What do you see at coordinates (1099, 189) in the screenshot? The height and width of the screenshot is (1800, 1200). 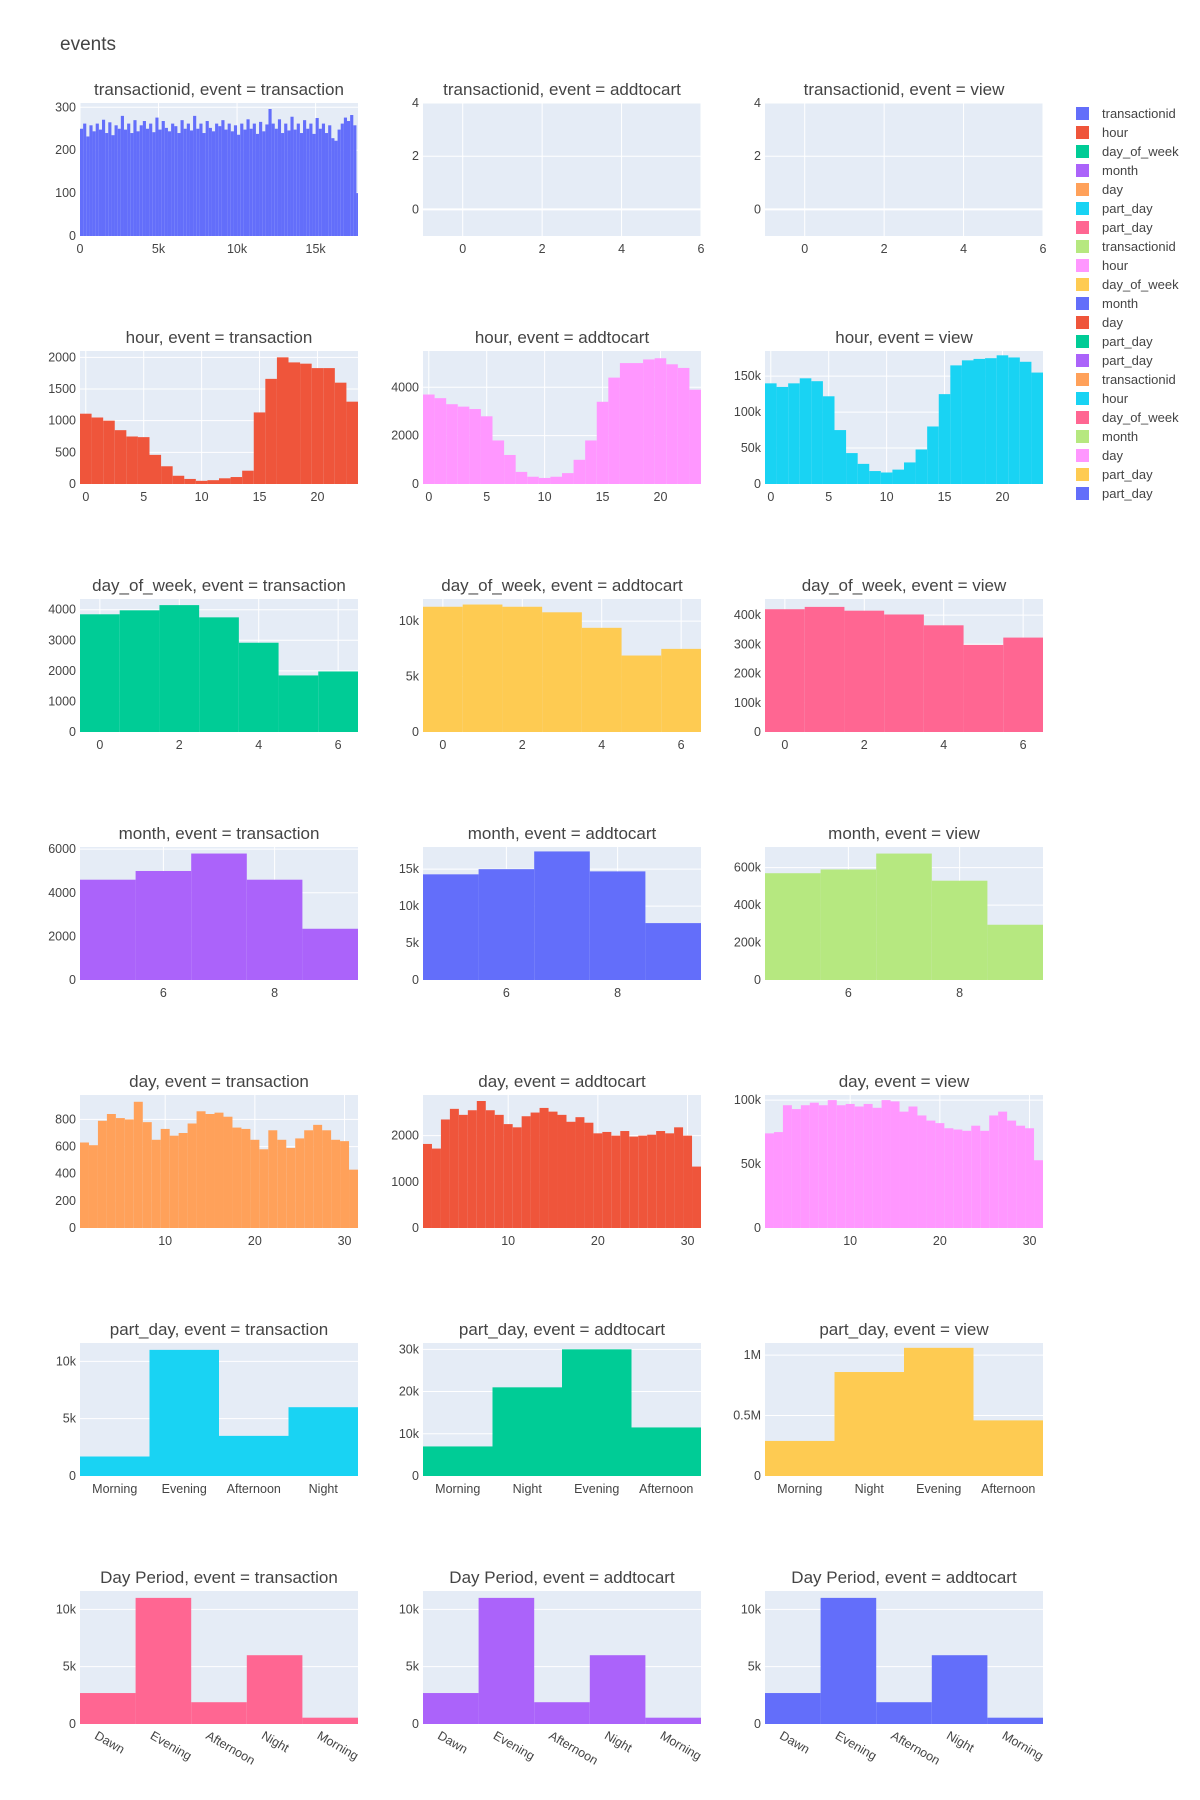 I see `legend-item: day` at bounding box center [1099, 189].